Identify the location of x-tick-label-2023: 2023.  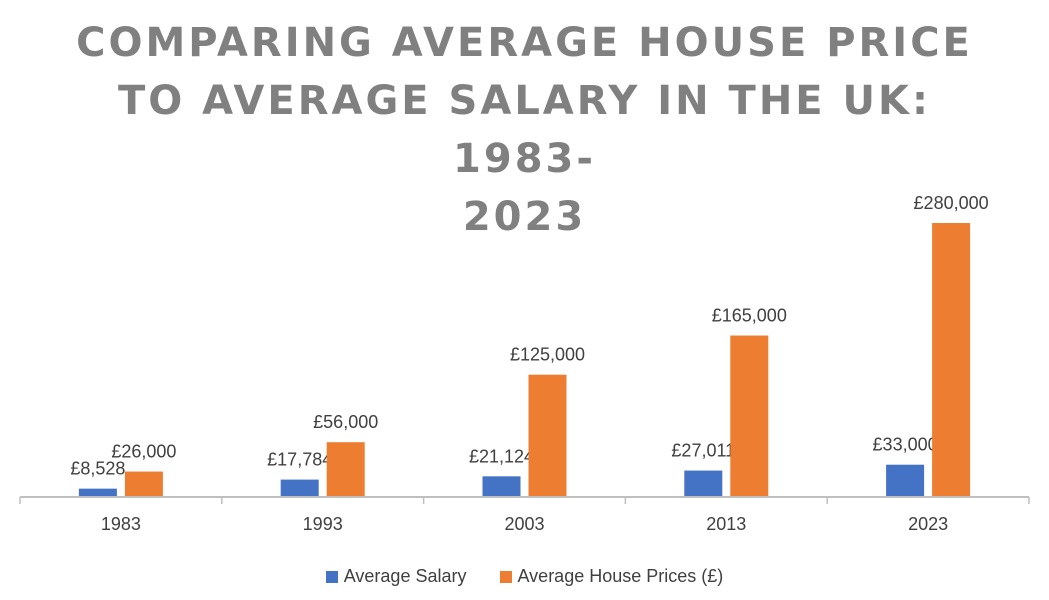
(928, 524).